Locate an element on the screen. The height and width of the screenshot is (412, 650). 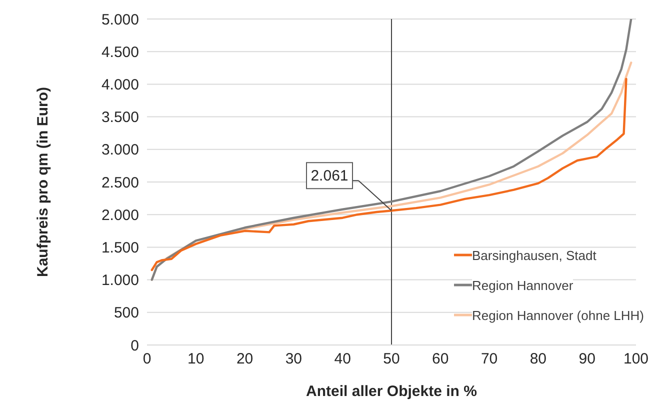
y-tick-label: 2.000 is located at coordinates (120, 215).